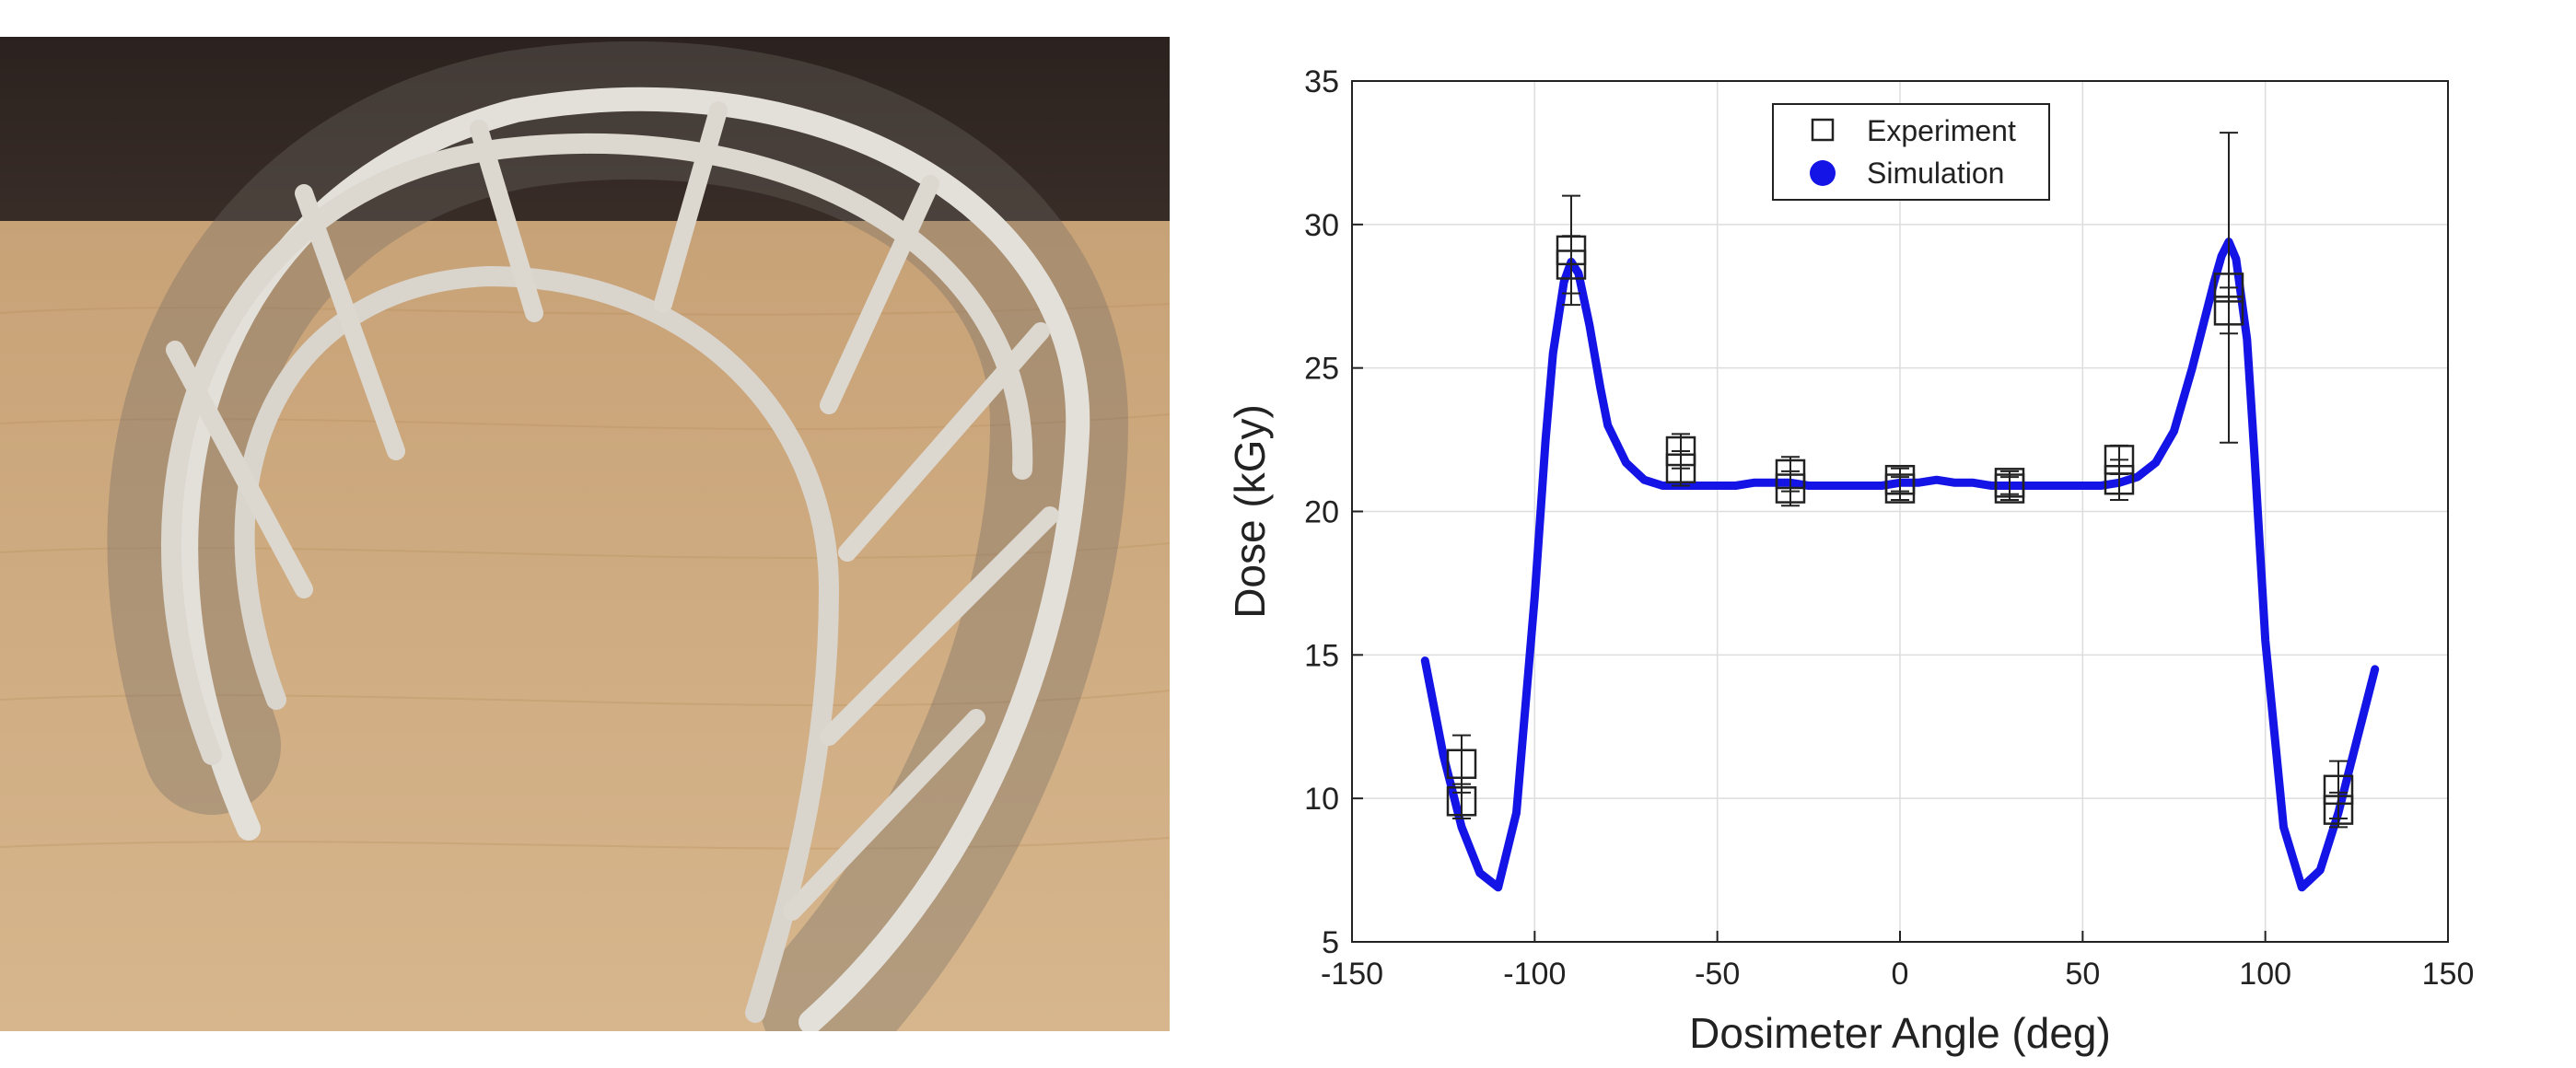  I want to click on x-axis-label: Dosimeter Angle (deg), so click(1900, 1033).